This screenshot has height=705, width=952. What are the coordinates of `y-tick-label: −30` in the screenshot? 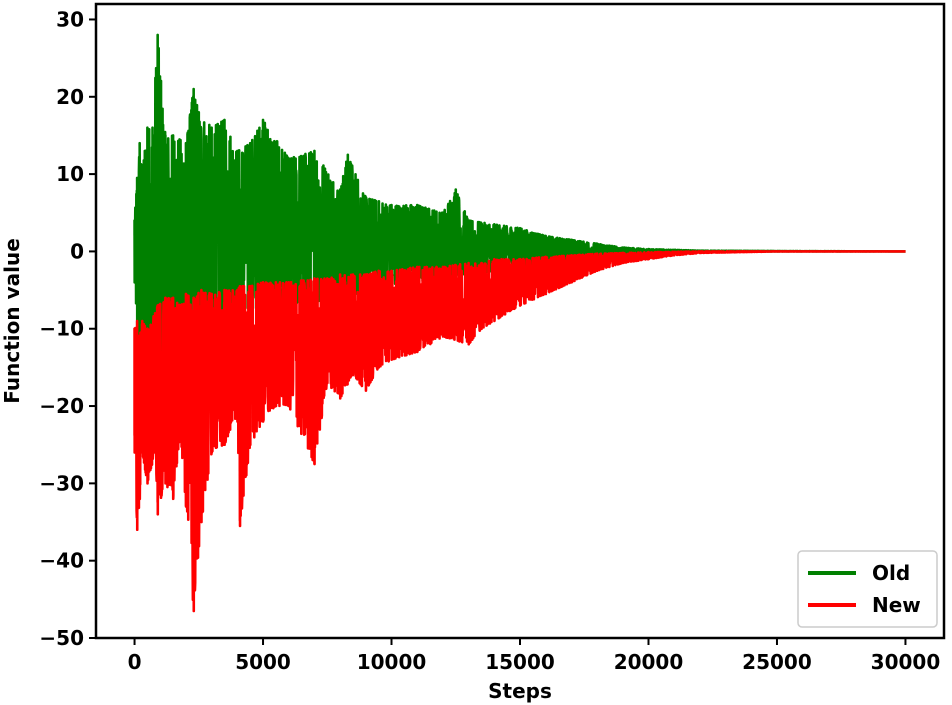 It's located at (61, 483).